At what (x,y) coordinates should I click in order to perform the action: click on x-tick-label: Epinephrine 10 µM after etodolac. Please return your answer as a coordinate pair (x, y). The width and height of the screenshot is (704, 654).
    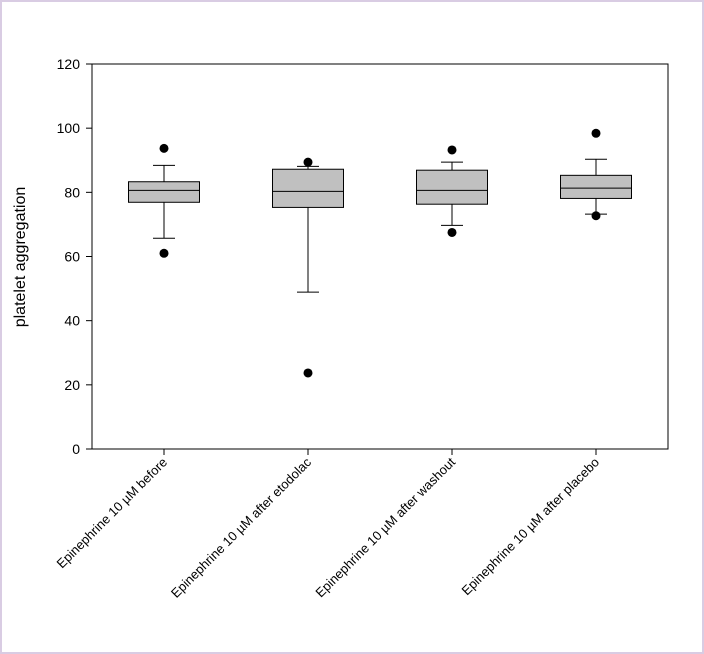
    Looking at the image, I should click on (241, 527).